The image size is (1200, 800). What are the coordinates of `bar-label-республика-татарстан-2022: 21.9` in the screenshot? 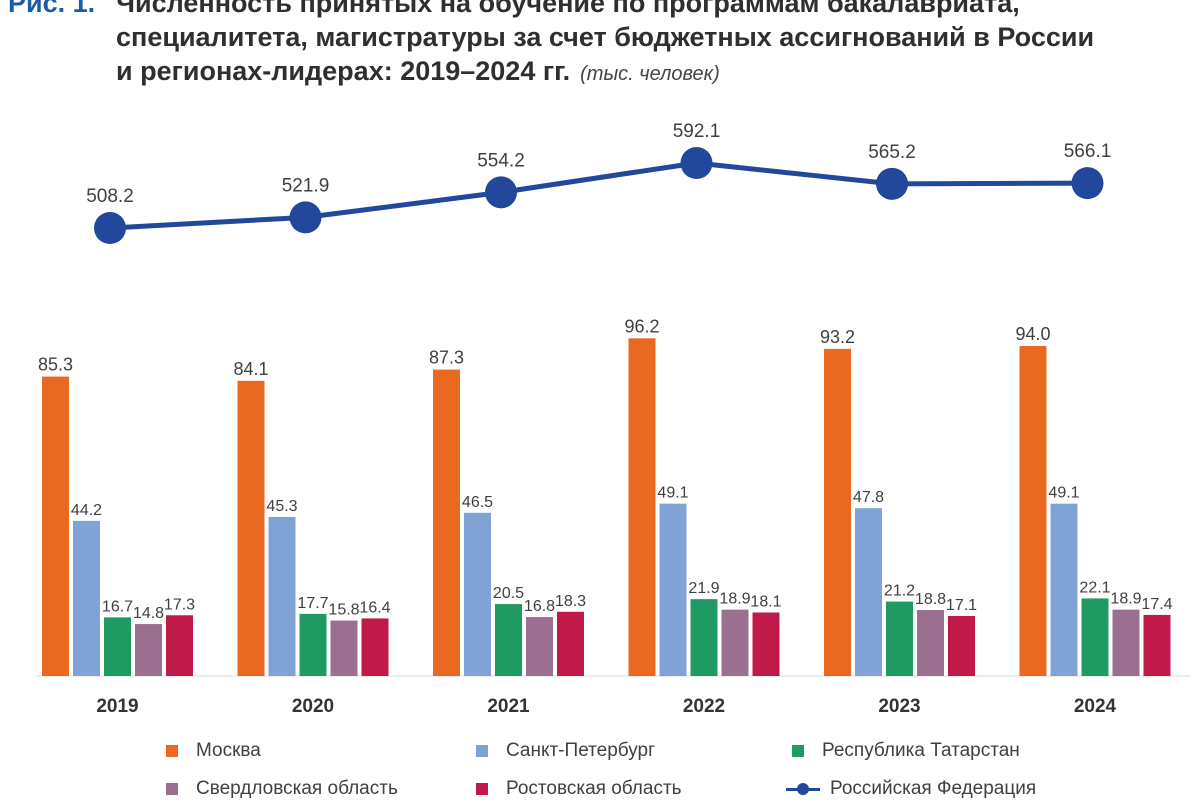 It's located at (703, 588).